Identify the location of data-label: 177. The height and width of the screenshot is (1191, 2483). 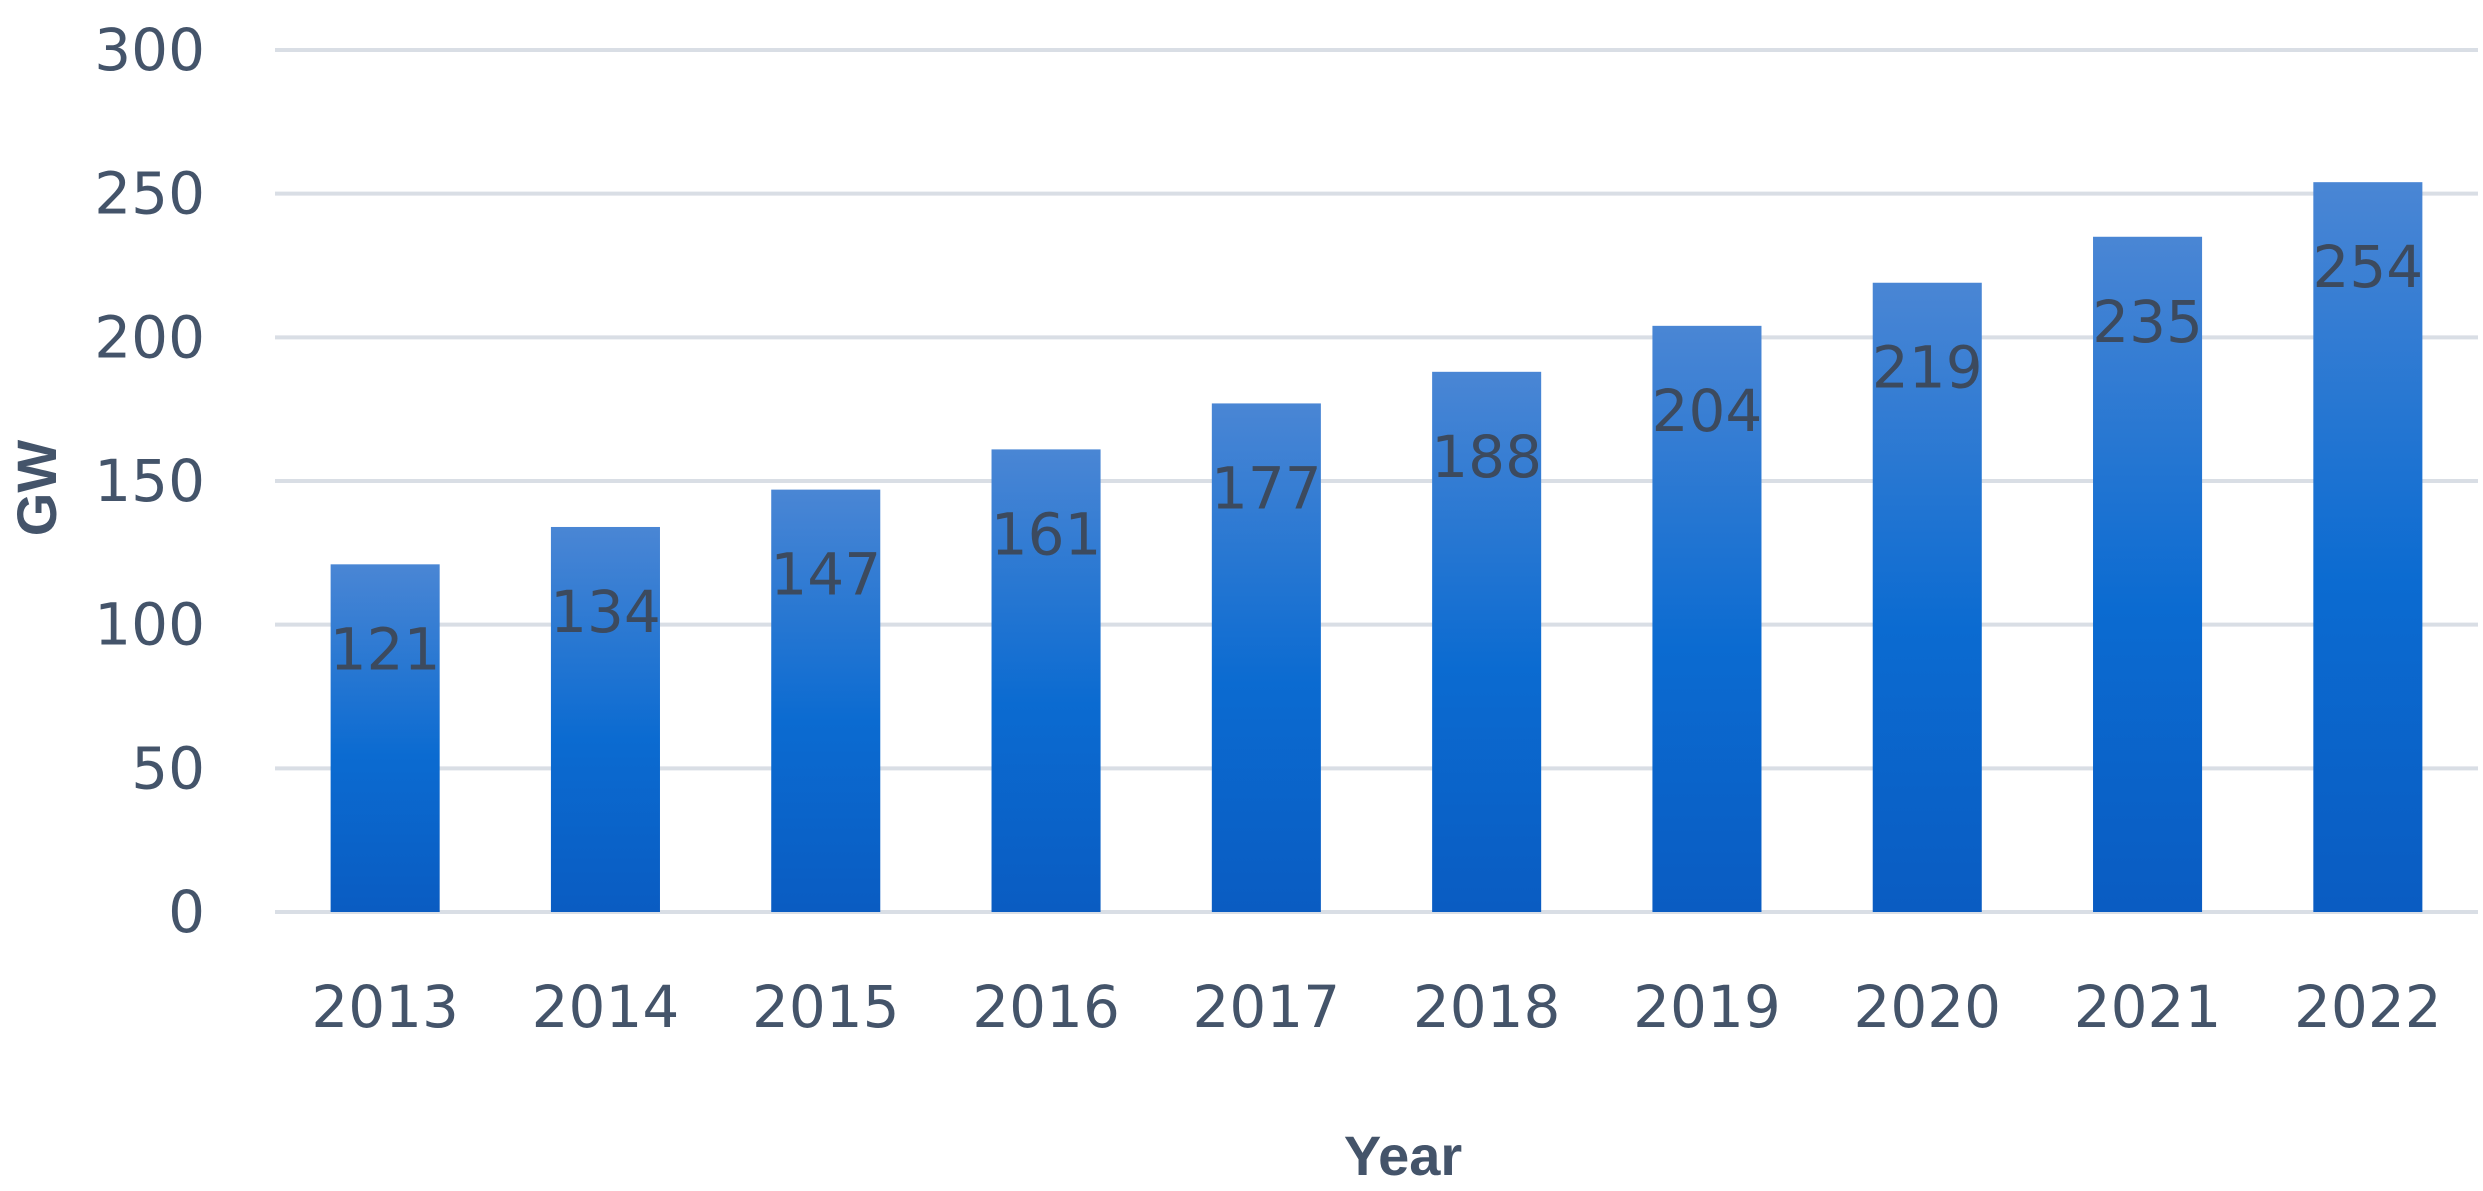
(1266, 488).